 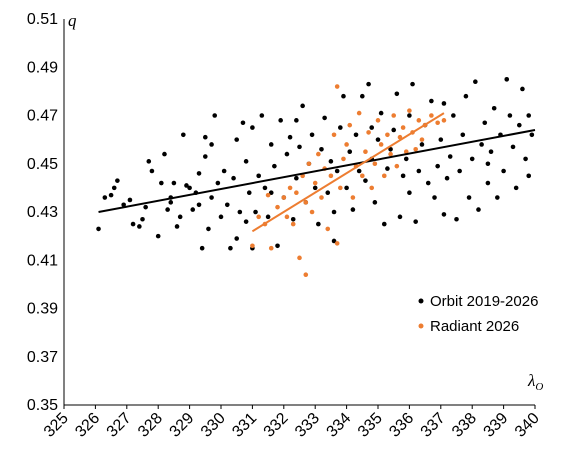 I want to click on legend: Orbit 2019-2026 Radiant 2026, so click(x=478, y=314).